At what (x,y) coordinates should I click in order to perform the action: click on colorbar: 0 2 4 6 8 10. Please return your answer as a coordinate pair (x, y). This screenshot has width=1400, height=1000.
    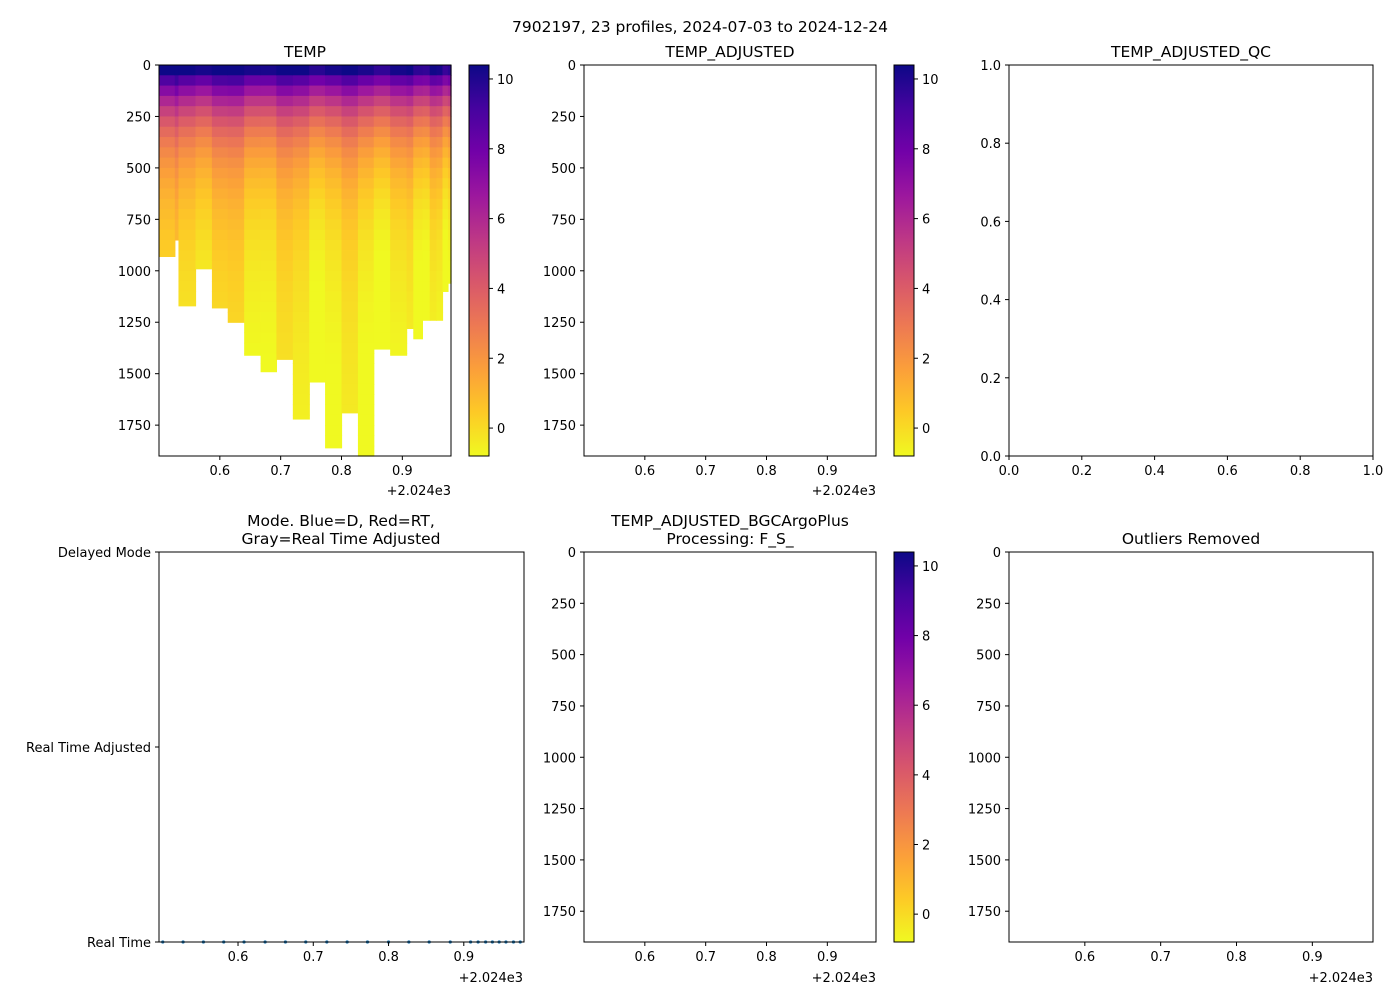
    Looking at the image, I should click on (491, 260).